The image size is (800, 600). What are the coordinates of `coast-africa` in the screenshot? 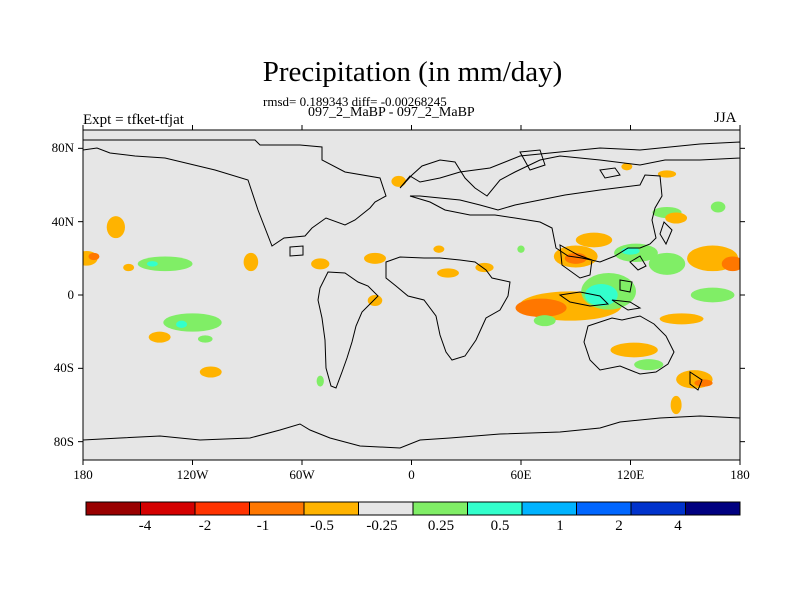 It's located at (448, 308).